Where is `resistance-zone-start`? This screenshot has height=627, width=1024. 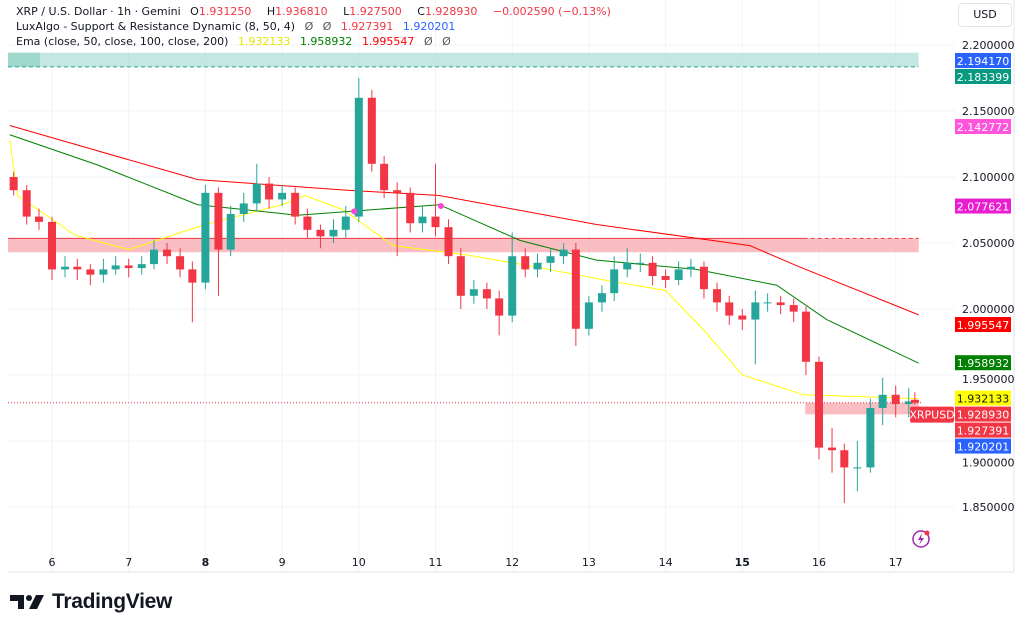 resistance-zone-start is located at coordinates (24, 59).